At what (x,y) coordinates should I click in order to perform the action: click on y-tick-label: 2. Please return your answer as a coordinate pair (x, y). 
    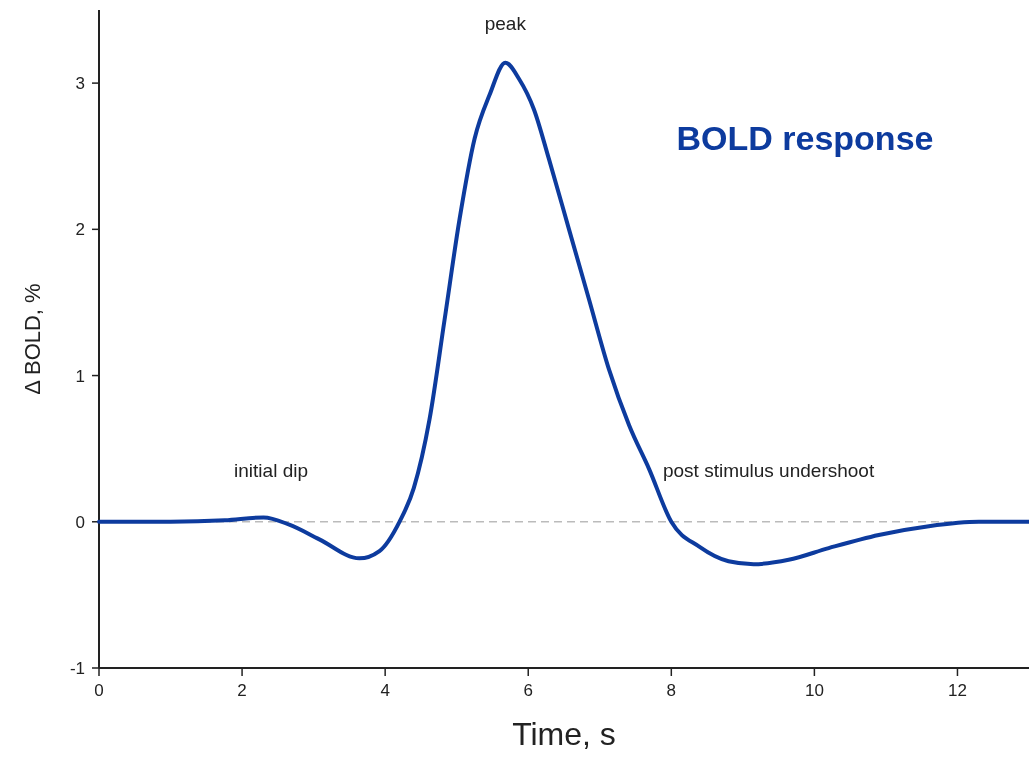
    Looking at the image, I should click on (80, 230).